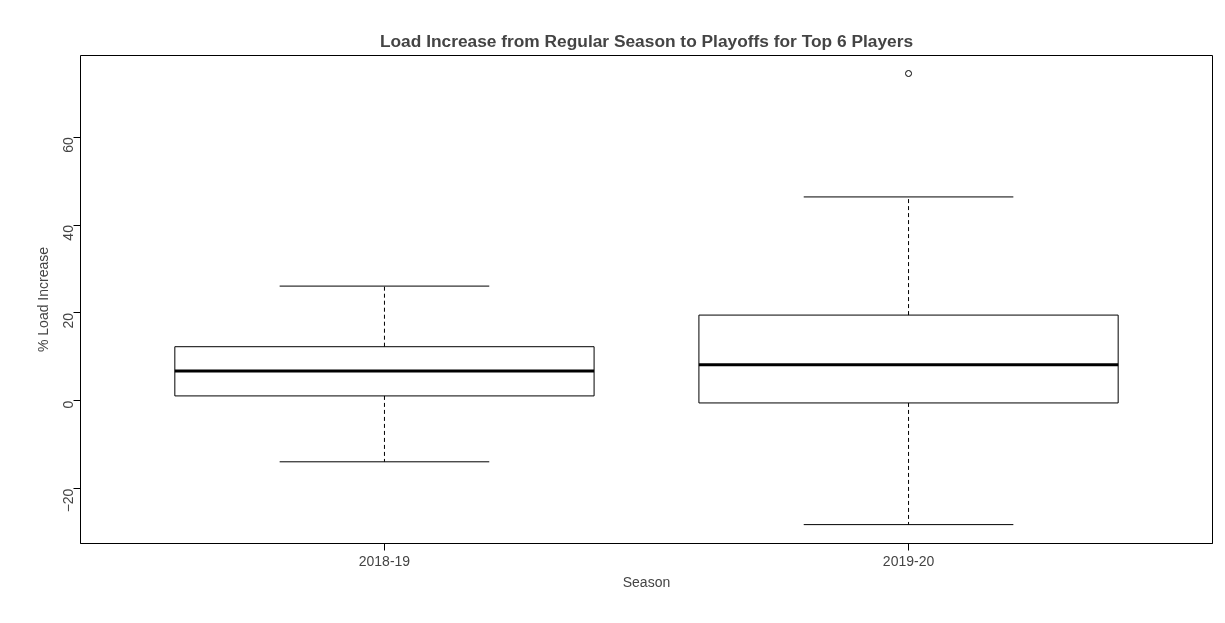 This screenshot has height=623, width=1225. I want to click on chart-title: Load Increase from Regular Season to Playoffs for Top 6 Players, so click(646, 40).